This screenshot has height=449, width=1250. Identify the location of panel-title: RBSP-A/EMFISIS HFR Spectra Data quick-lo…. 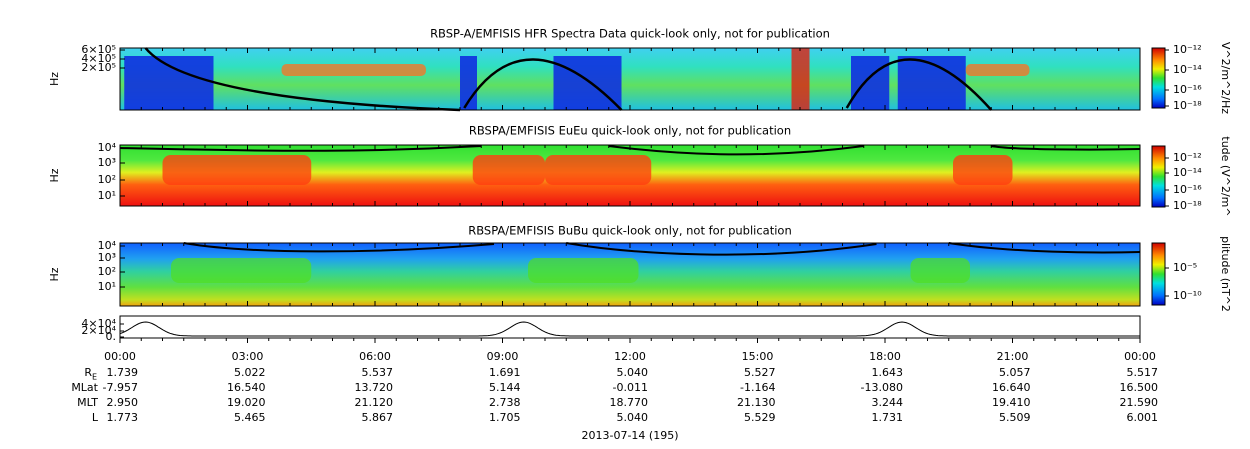
(630, 34).